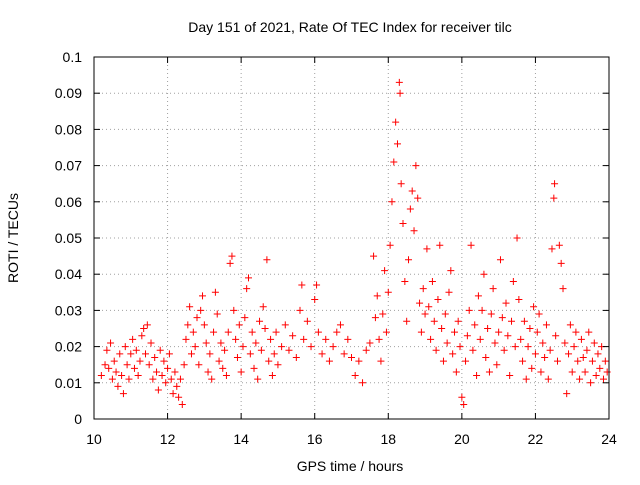 This screenshot has width=640, height=485. I want to click on y-axis-label: ROTI / TECUs, so click(13, 238).